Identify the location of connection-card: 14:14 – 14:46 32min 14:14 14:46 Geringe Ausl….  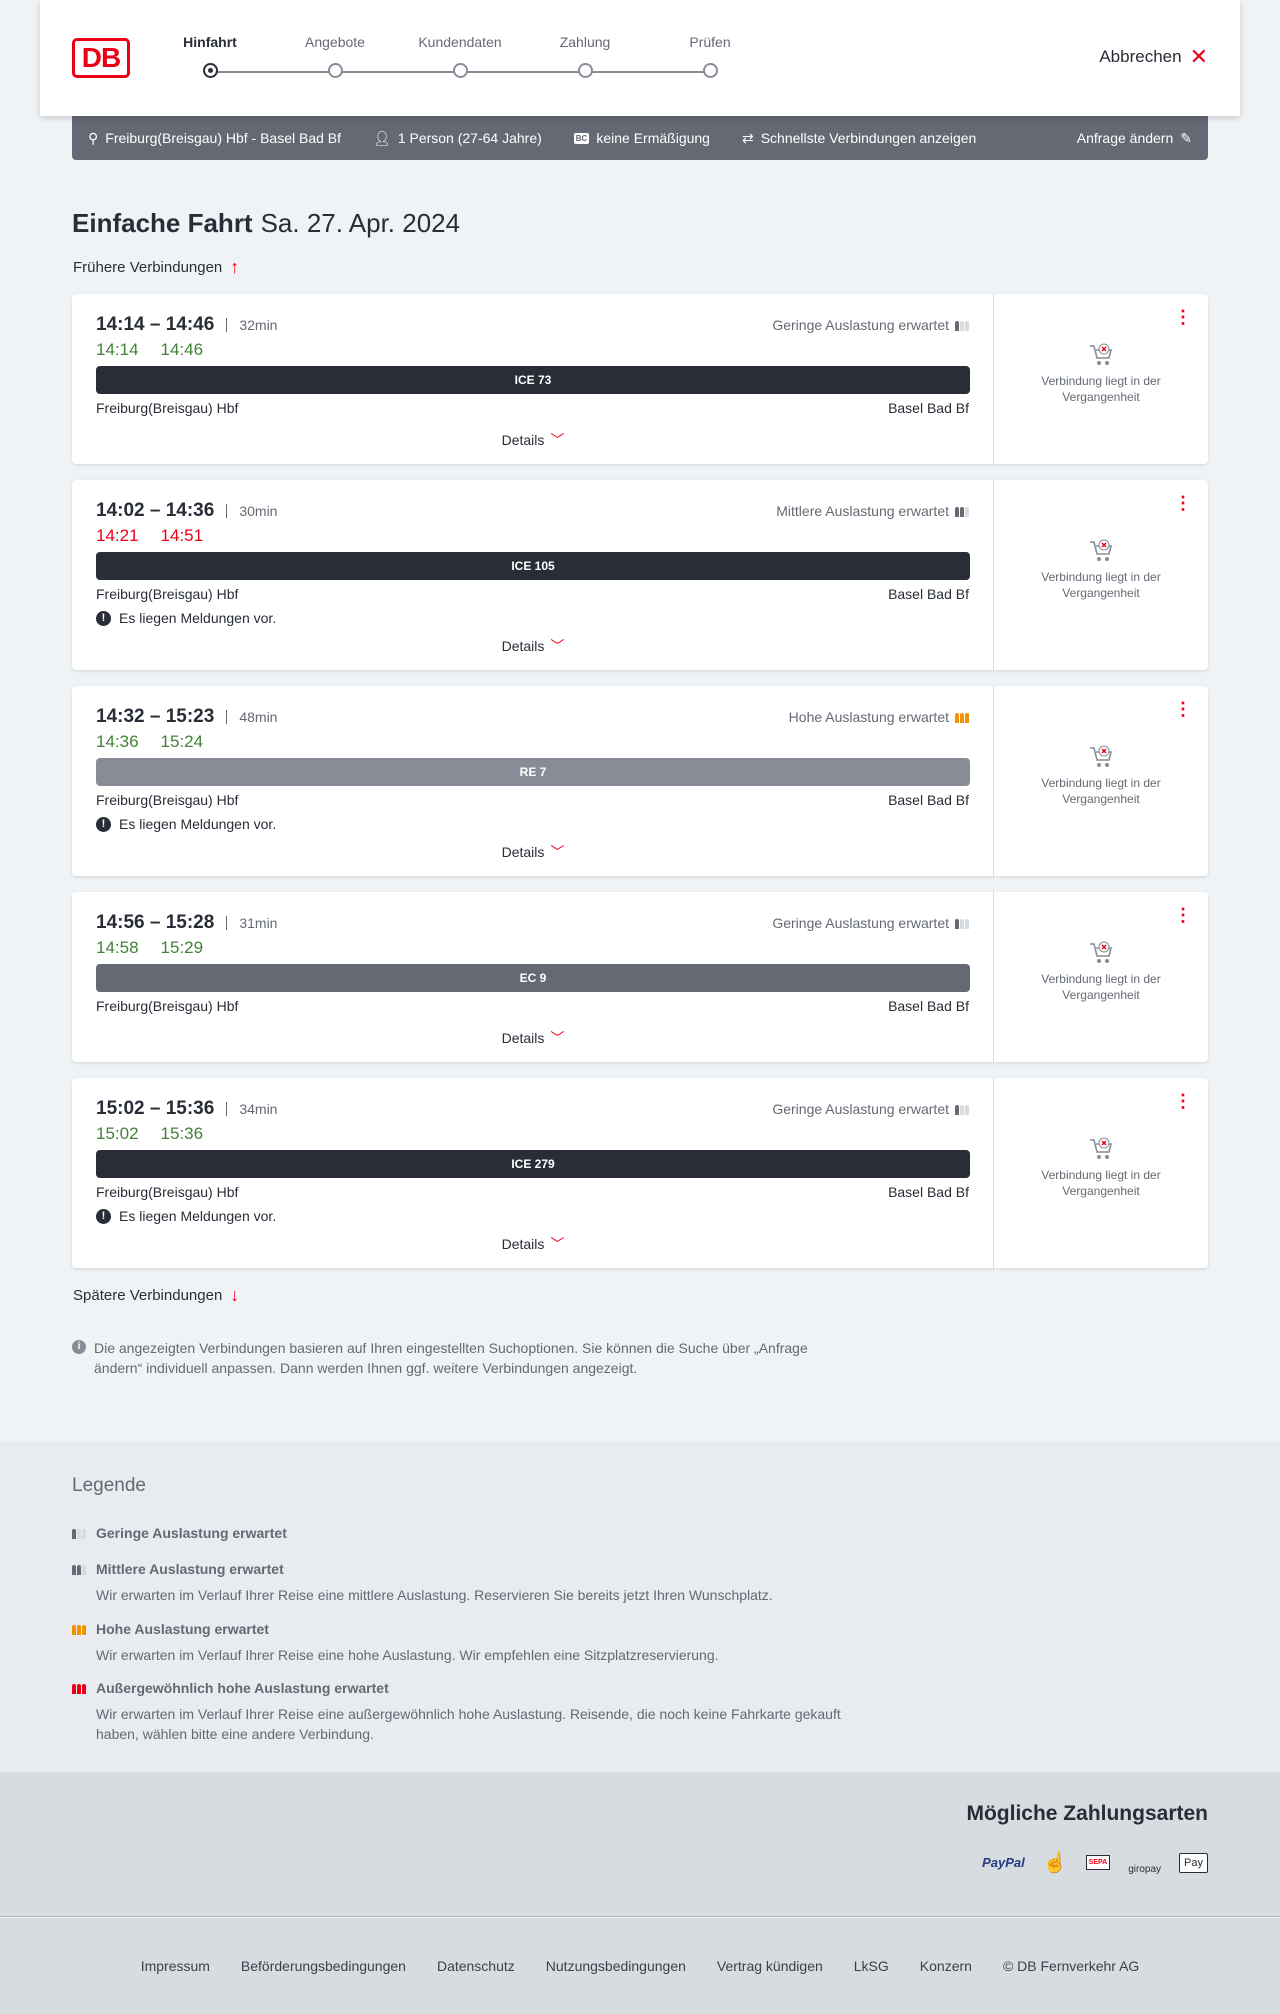
(640, 379).